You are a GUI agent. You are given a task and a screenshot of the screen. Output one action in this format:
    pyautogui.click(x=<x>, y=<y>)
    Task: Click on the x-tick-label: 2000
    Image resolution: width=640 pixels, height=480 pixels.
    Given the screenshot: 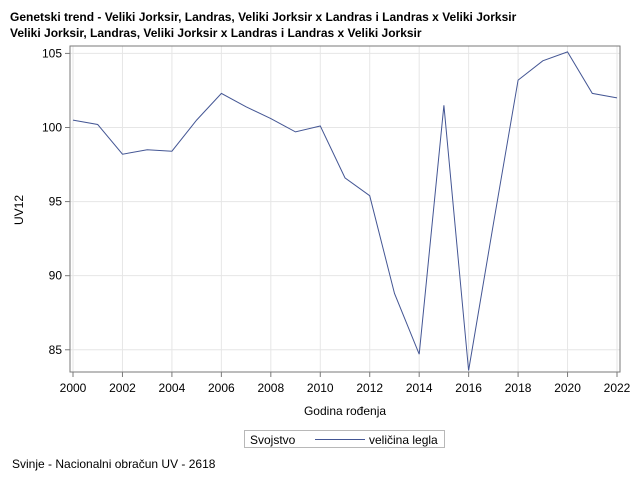 What is the action you would take?
    pyautogui.click(x=73, y=388)
    